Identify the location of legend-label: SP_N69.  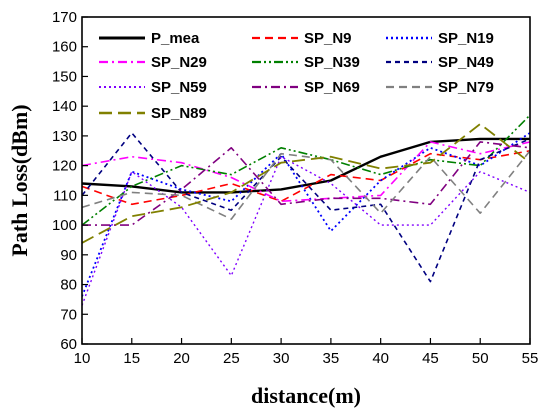
(332, 87).